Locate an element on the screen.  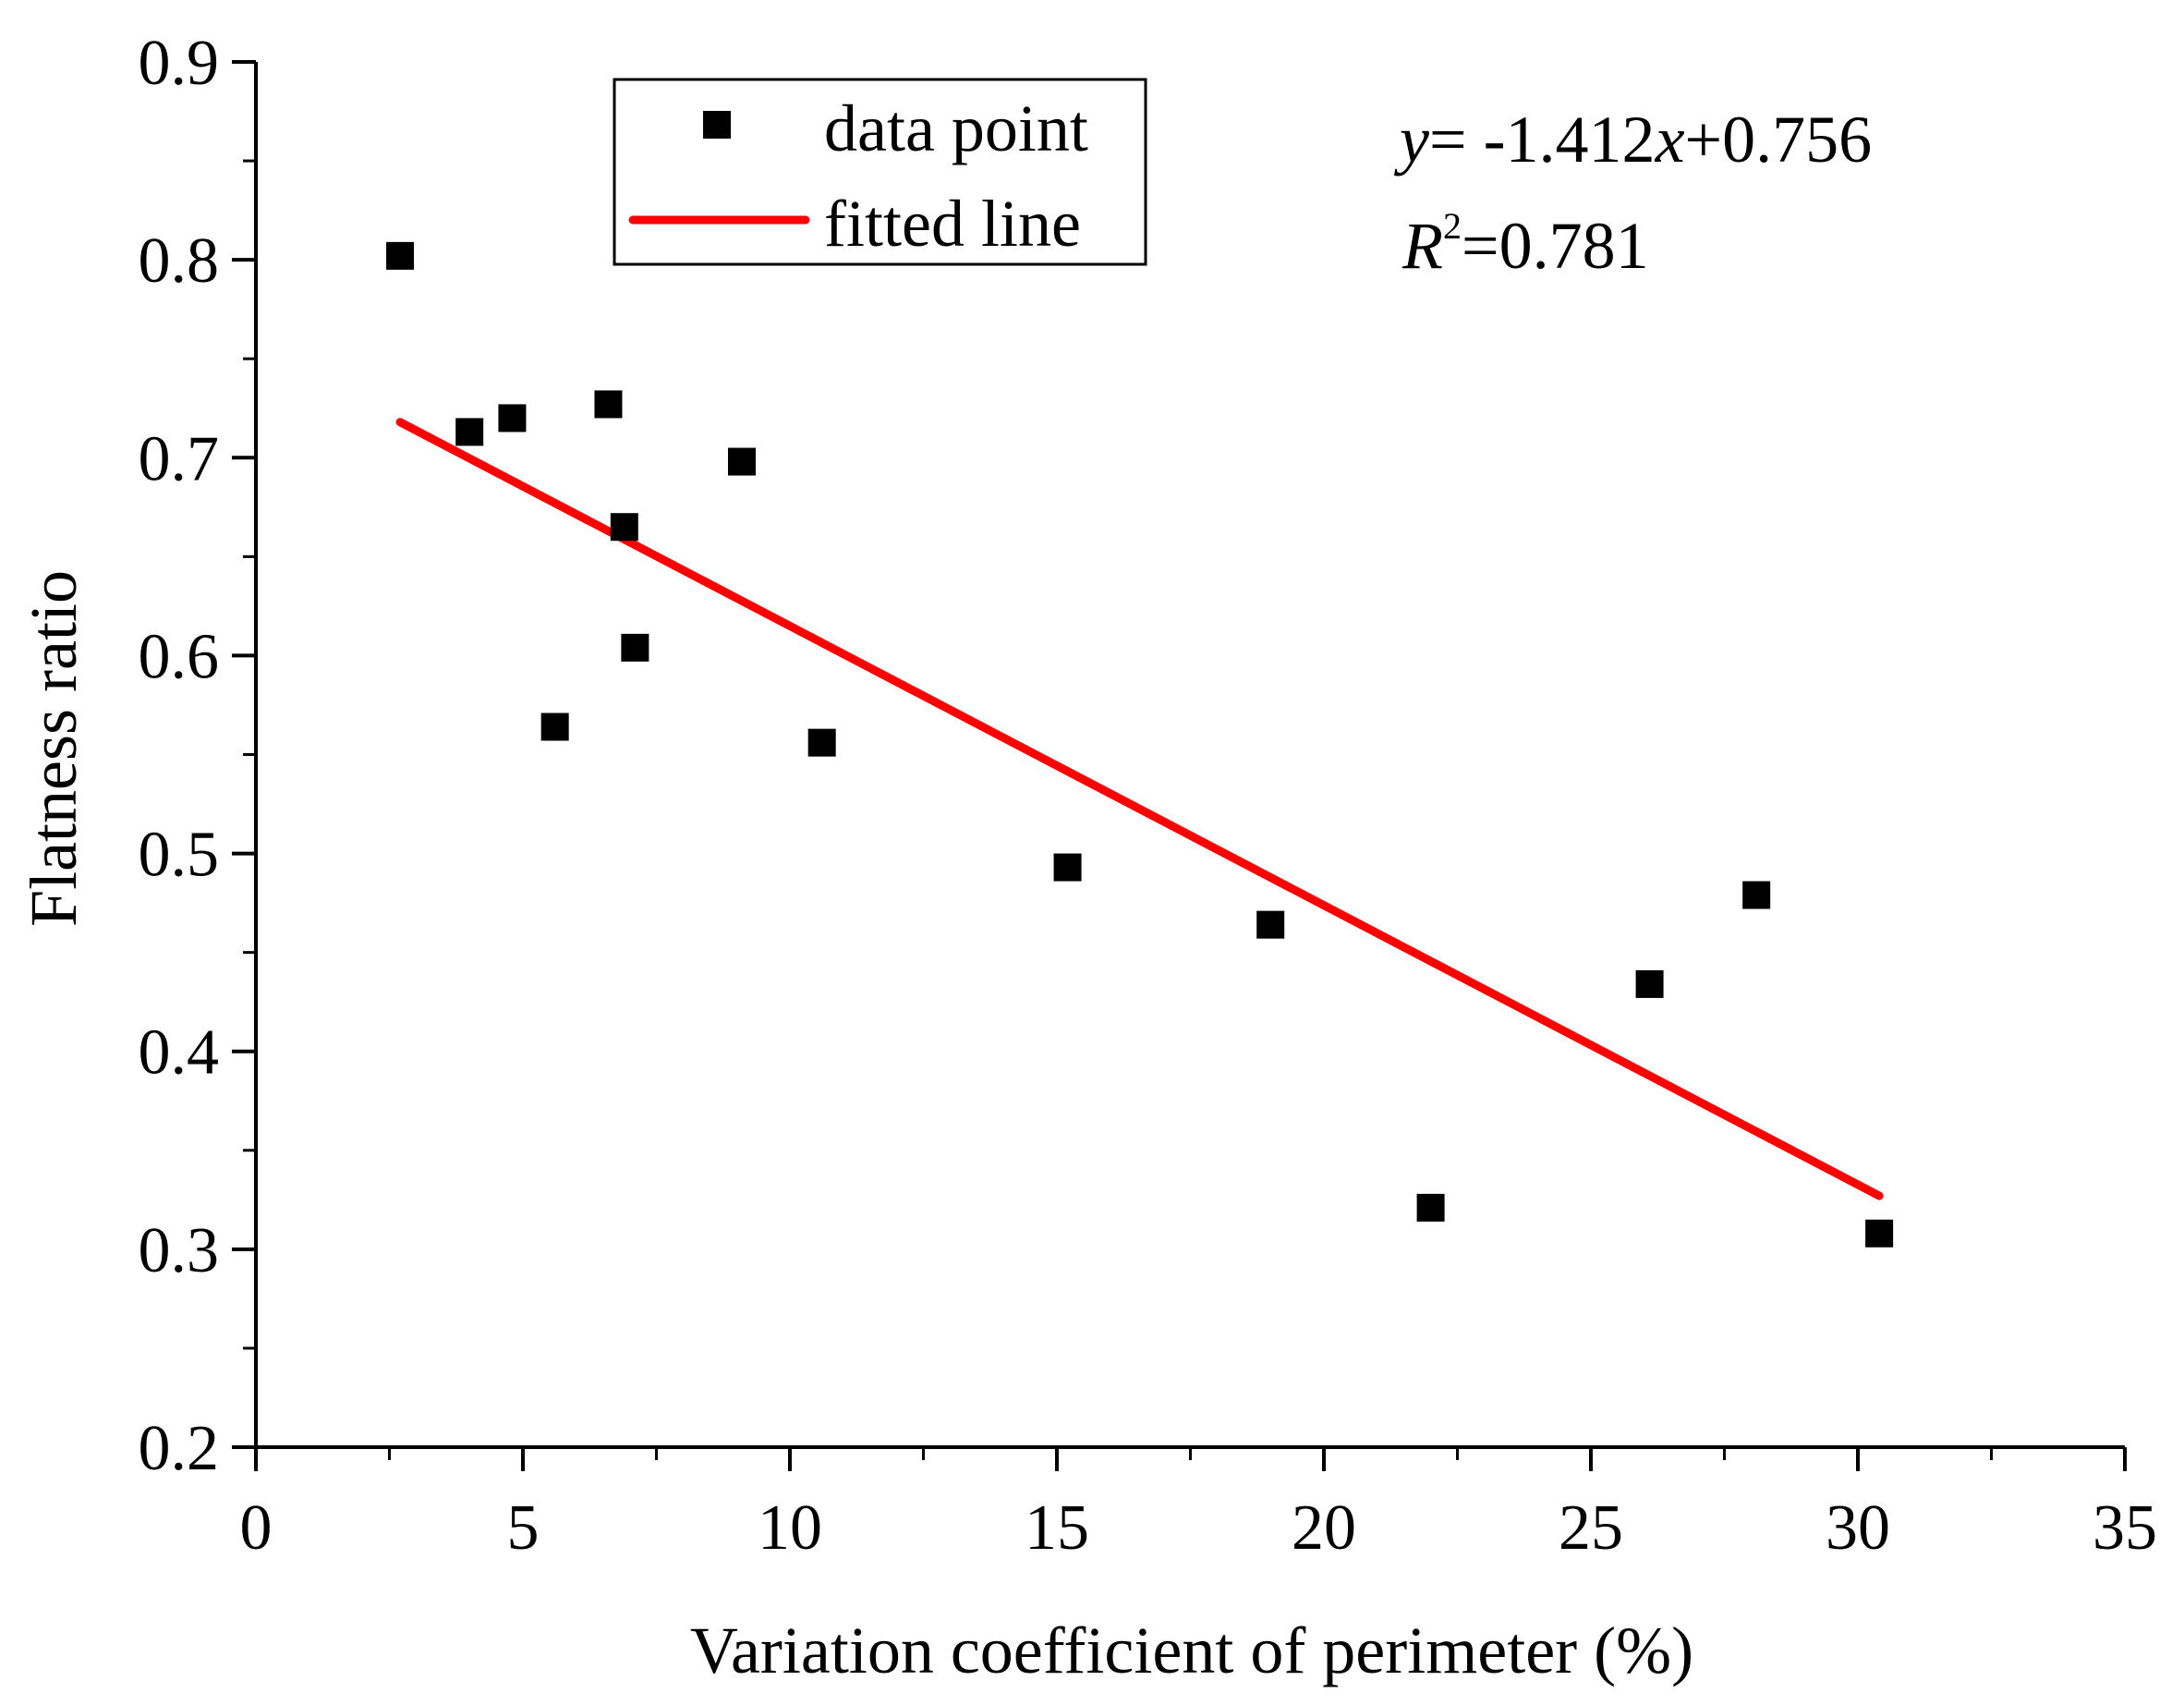
legend-box is located at coordinates (880, 172).